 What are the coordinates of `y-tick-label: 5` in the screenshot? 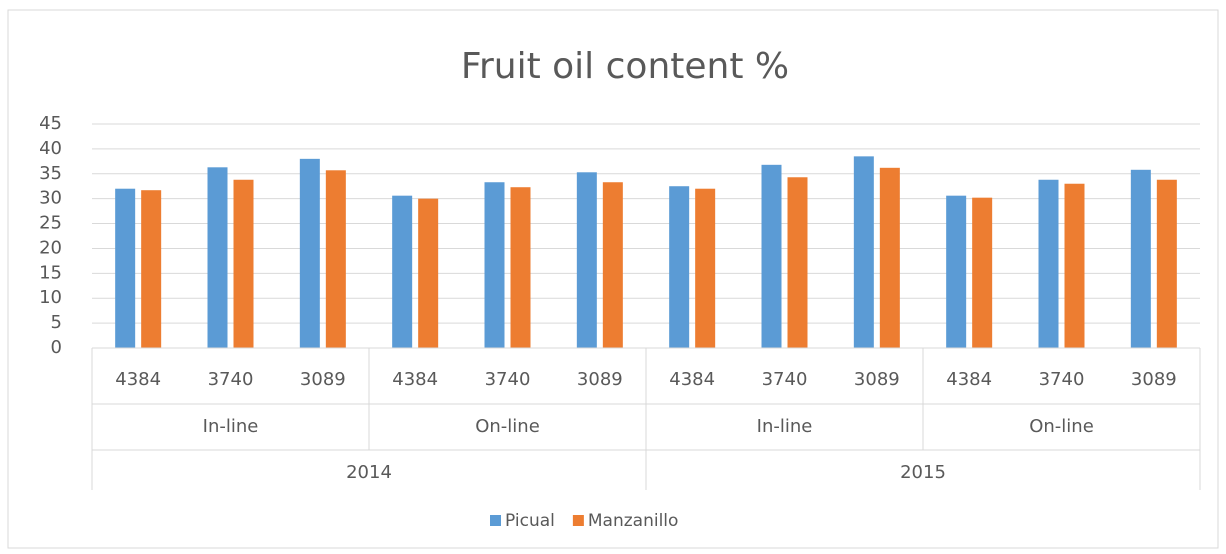 It's located at (56, 322).